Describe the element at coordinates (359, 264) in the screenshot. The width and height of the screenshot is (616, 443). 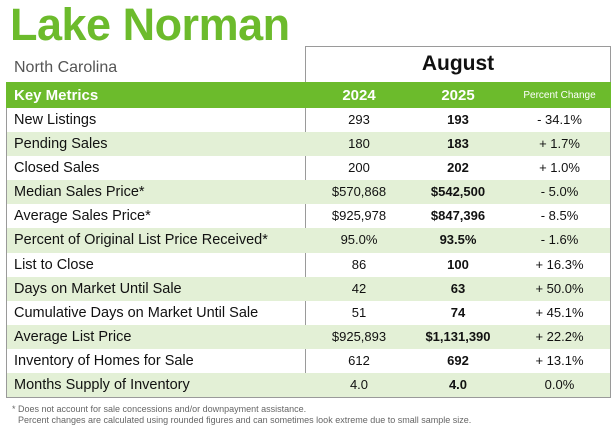
I see `value-2024: 86` at that location.